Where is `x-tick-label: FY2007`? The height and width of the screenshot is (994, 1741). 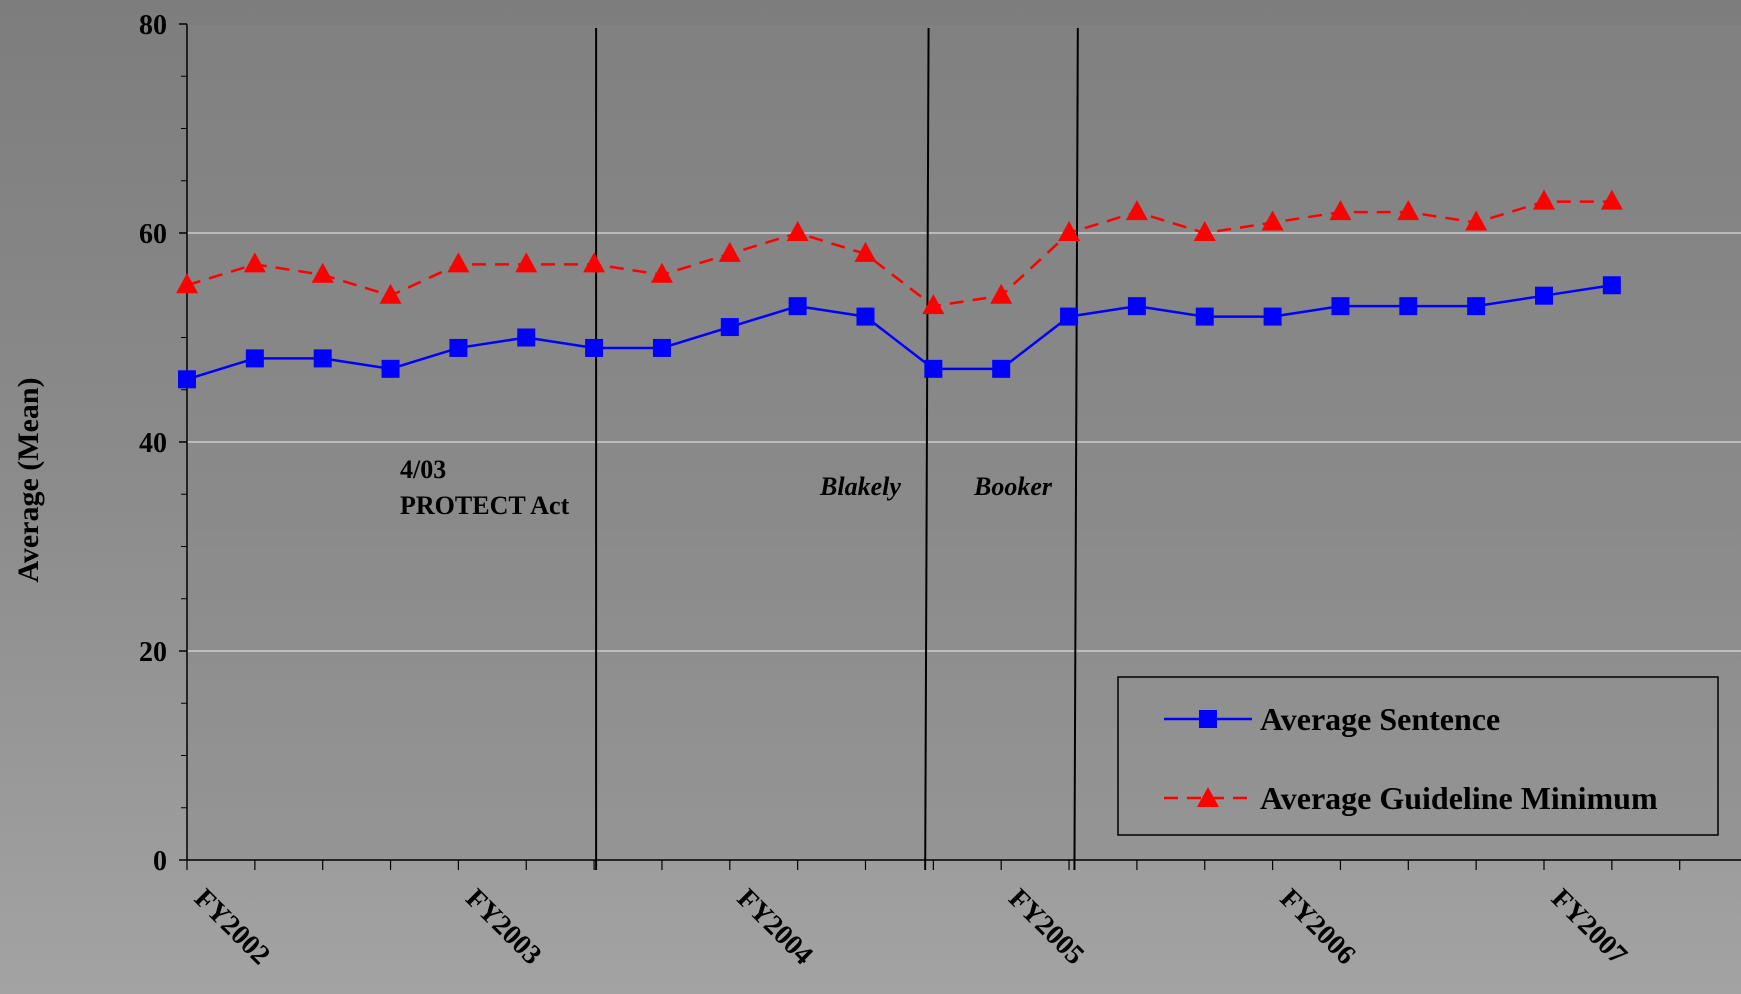
x-tick-label: FY2007 is located at coordinates (1589, 927).